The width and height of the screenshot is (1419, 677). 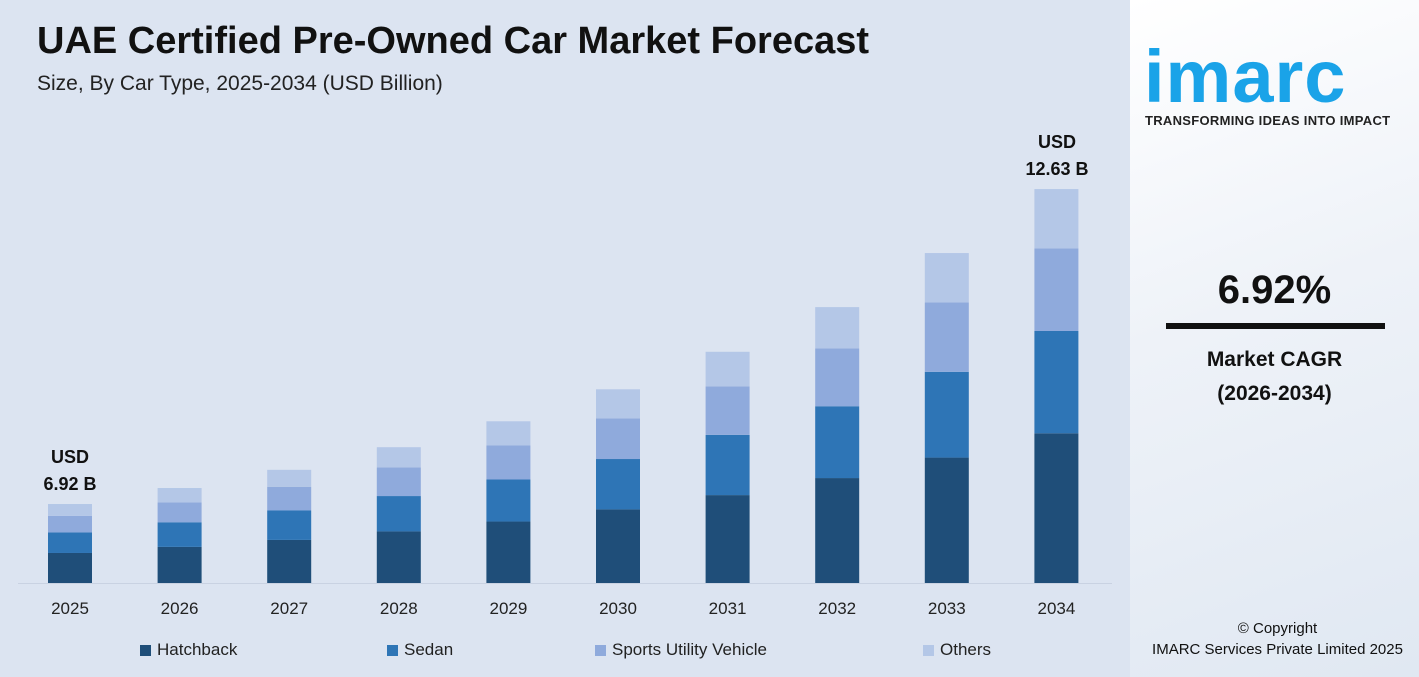 What do you see at coordinates (946, 414) in the screenshot?
I see `bar-sedan-2033` at bounding box center [946, 414].